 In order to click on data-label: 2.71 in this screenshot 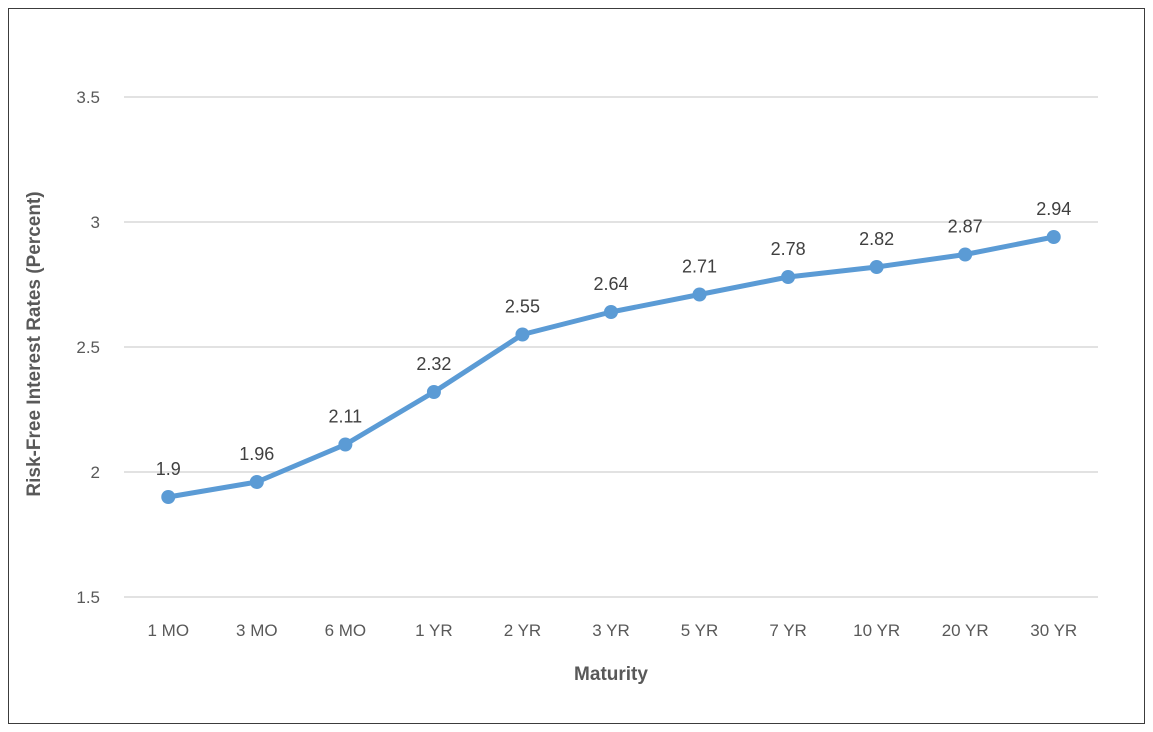, I will do `click(699, 267)`.